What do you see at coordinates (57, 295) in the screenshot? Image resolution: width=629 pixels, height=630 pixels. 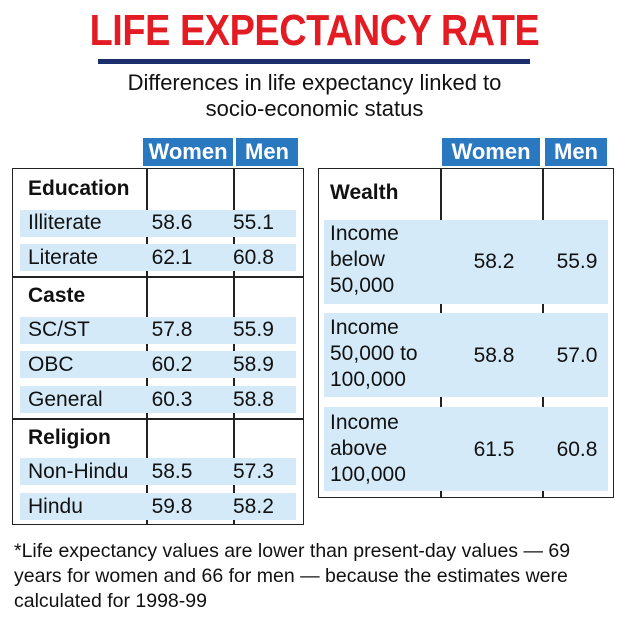 I see `section-caste: Caste` at bounding box center [57, 295].